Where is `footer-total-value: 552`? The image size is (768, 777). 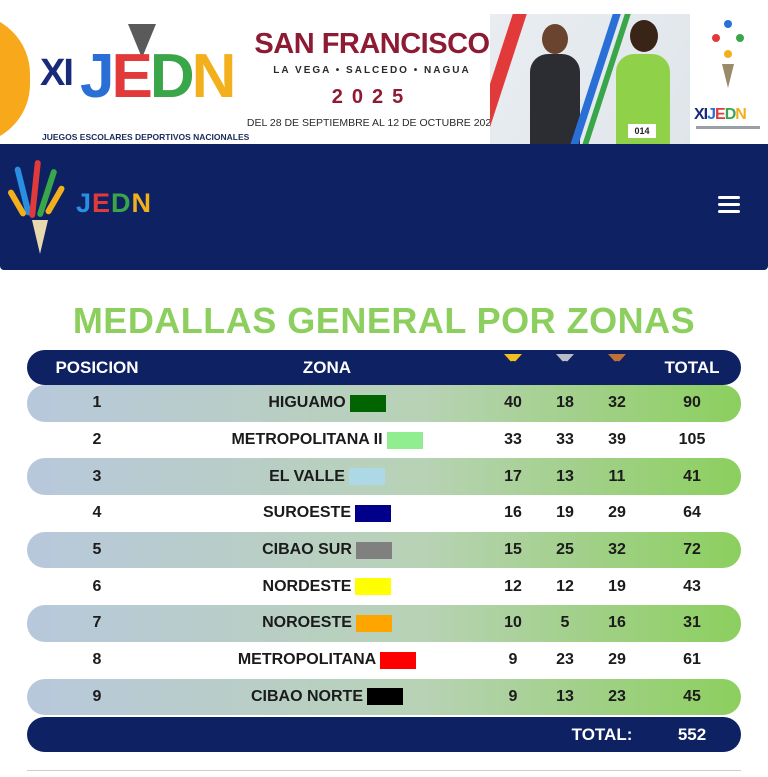 footer-total-value: 552 is located at coordinates (692, 734).